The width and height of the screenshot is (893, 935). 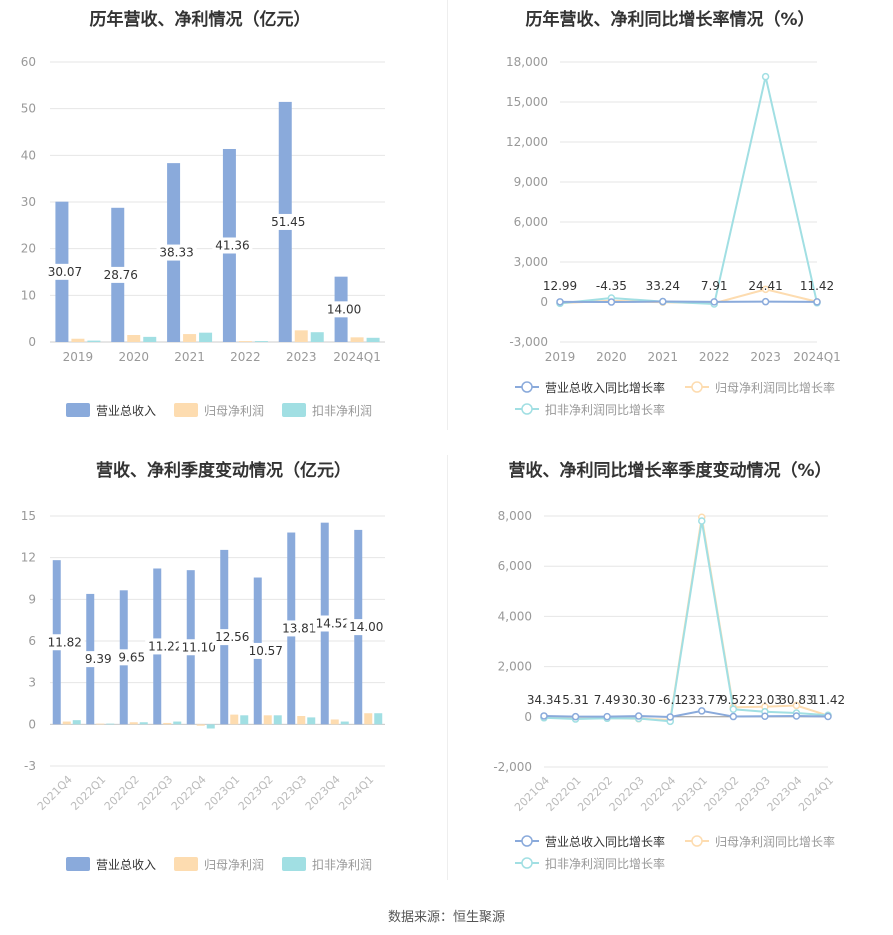 I want to click on y-tick-label: 20, so click(x=28, y=249).